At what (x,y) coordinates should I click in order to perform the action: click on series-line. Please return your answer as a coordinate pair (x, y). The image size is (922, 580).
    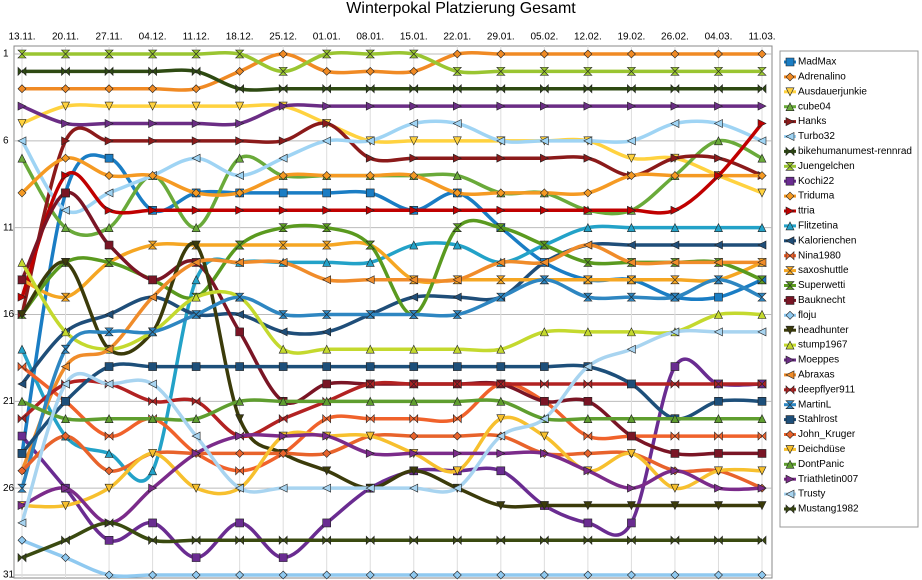
    Looking at the image, I should click on (391, 410).